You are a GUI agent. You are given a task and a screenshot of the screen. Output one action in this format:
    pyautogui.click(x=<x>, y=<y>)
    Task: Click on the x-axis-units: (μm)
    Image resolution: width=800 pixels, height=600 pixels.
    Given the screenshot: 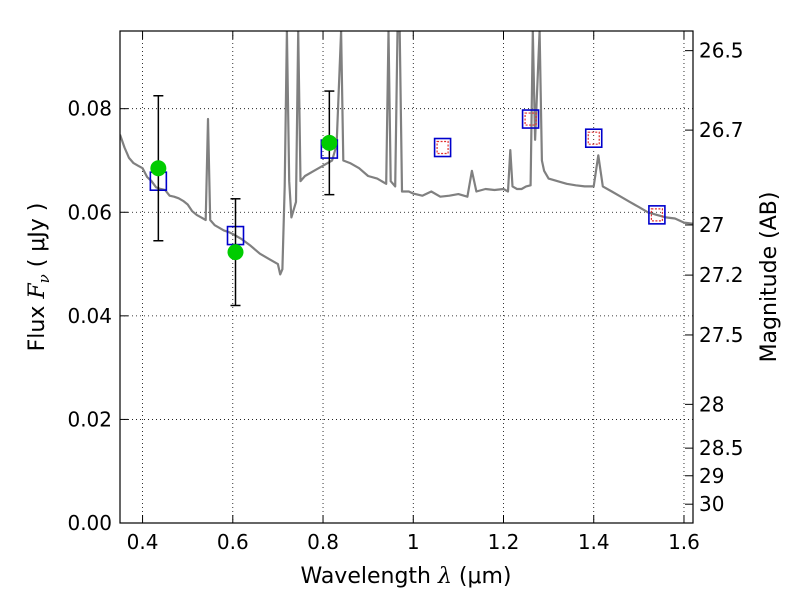 What is the action you would take?
    pyautogui.click(x=482, y=576)
    